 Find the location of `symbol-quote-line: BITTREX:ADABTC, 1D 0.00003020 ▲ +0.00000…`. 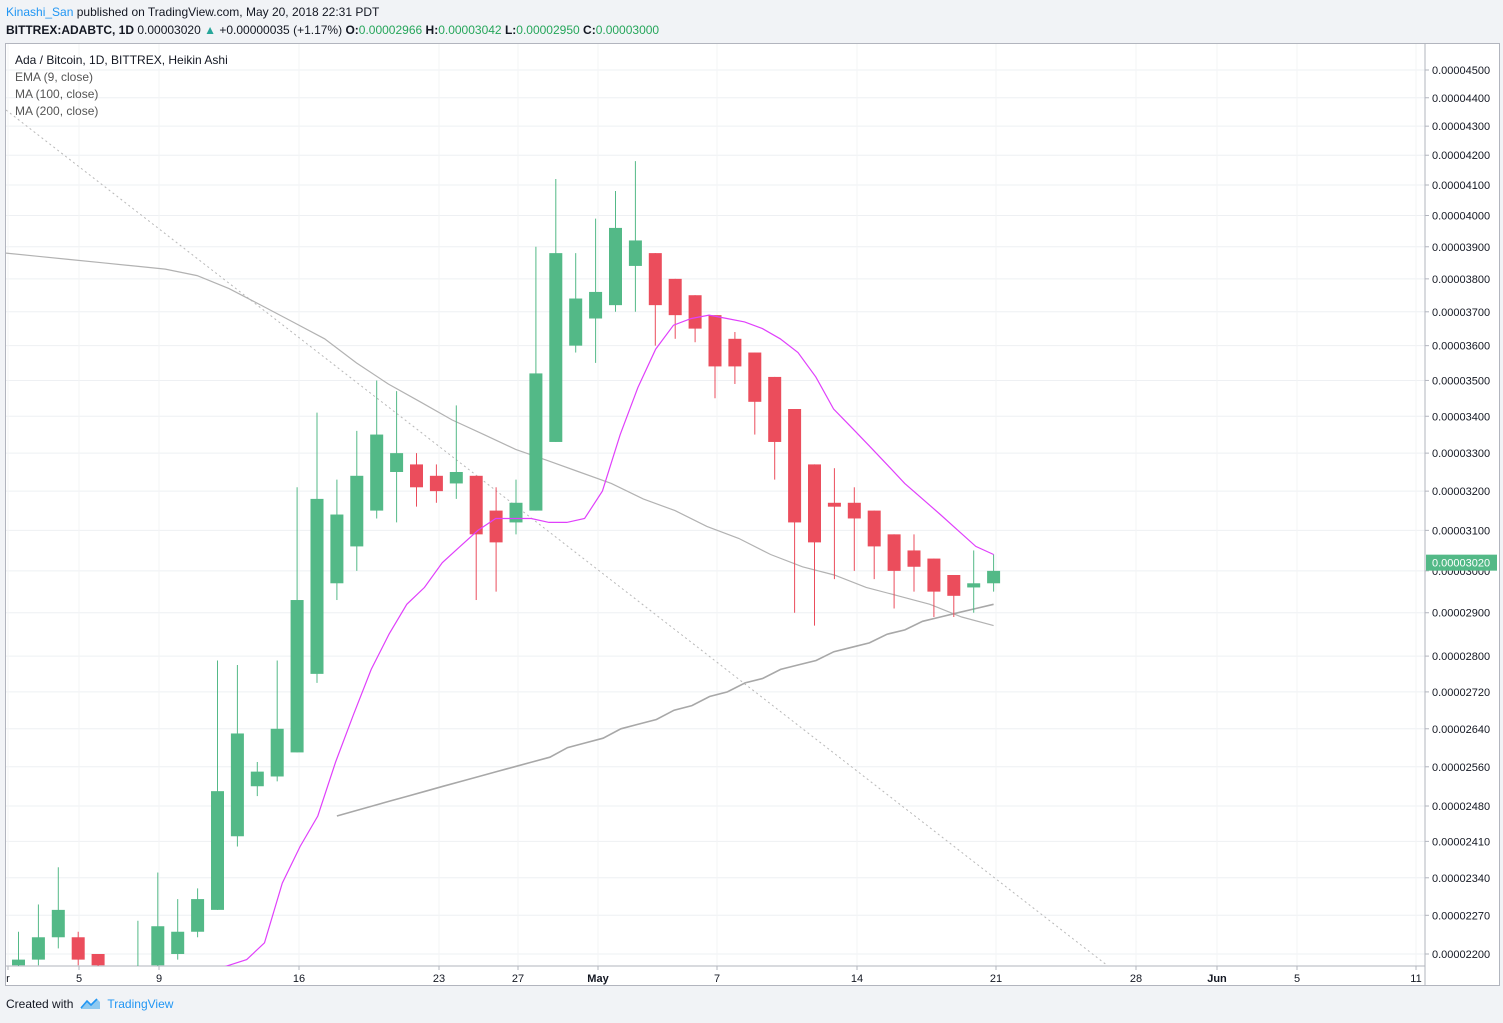

symbol-quote-line: BITTREX:ADABTC, 1D 0.00003020 ▲ +0.00000… is located at coordinates (332, 30).